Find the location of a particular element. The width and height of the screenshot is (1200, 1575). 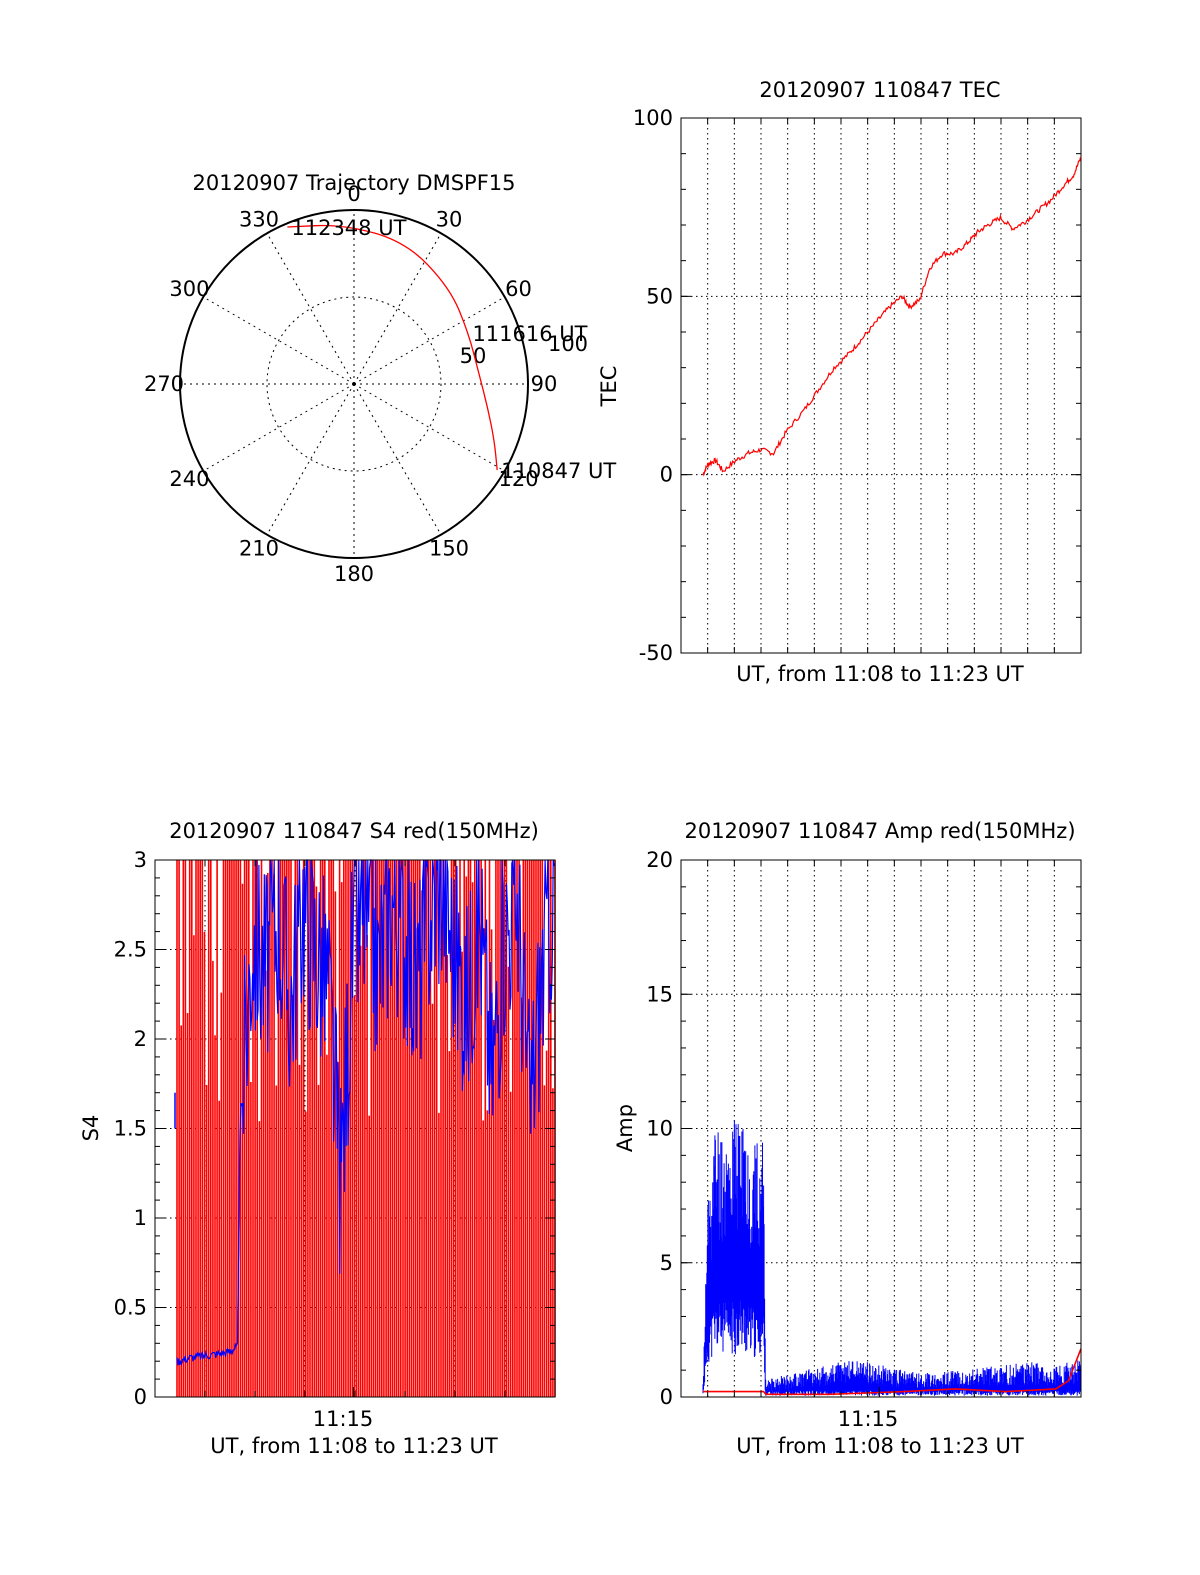

y-tick-label: -50 is located at coordinates (656, 653).